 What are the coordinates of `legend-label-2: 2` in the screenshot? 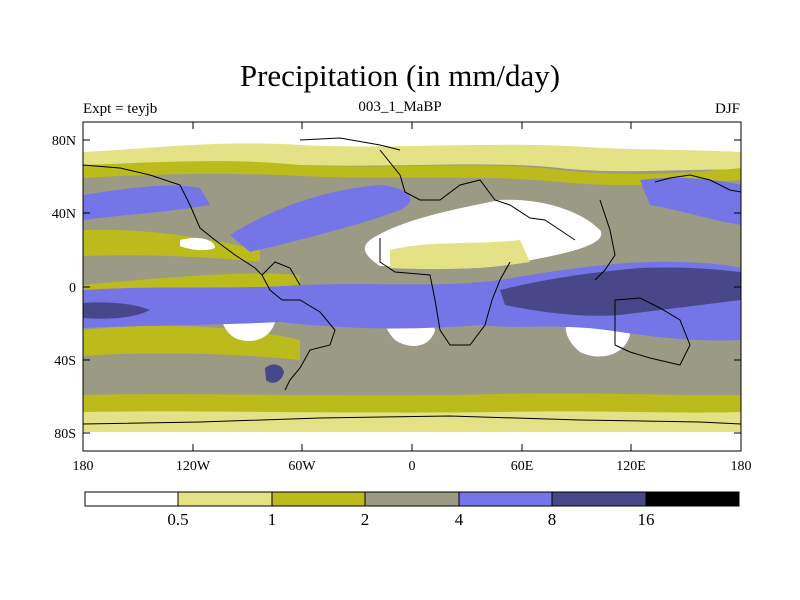 It's located at (365, 519).